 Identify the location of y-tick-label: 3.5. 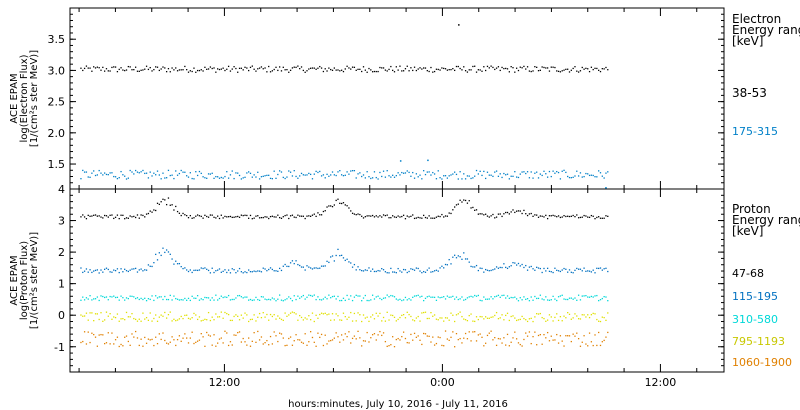
(57, 39).